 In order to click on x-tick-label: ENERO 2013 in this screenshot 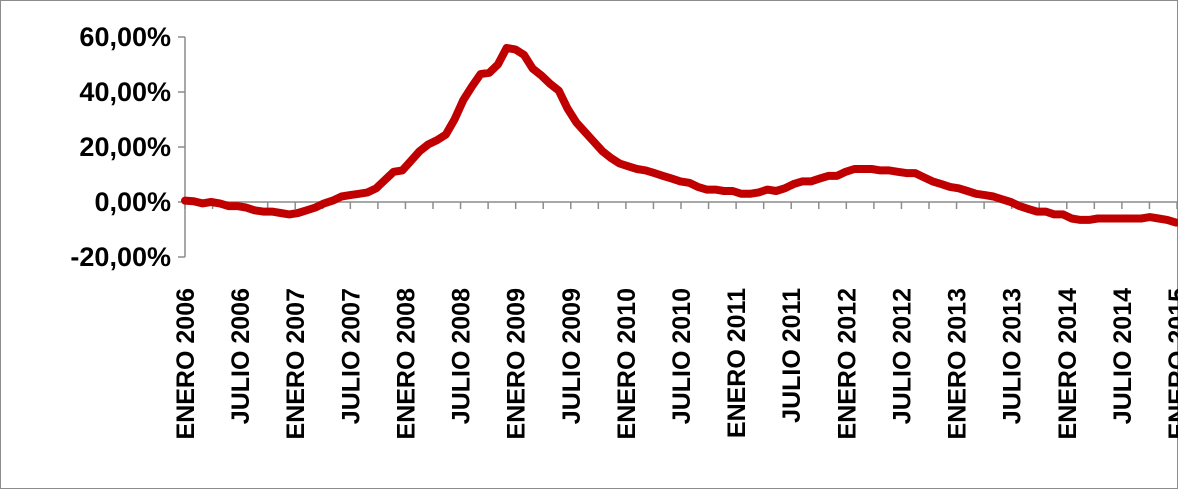, I will do `click(958, 363)`.